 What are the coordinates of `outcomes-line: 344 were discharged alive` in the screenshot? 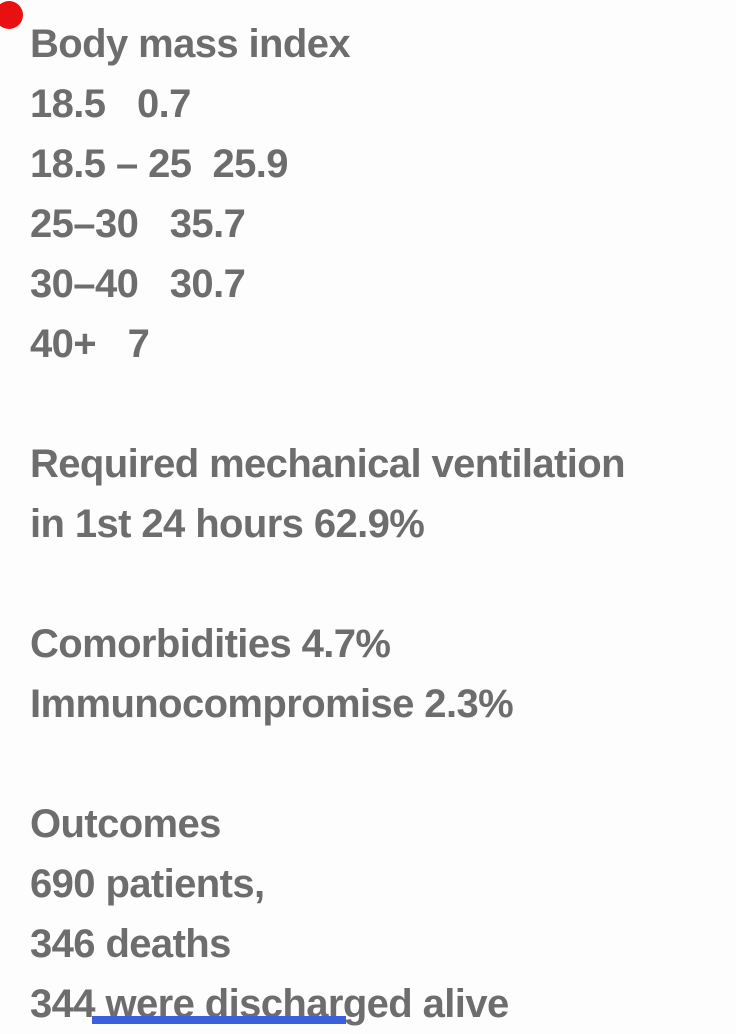 It's located at (269, 1004).